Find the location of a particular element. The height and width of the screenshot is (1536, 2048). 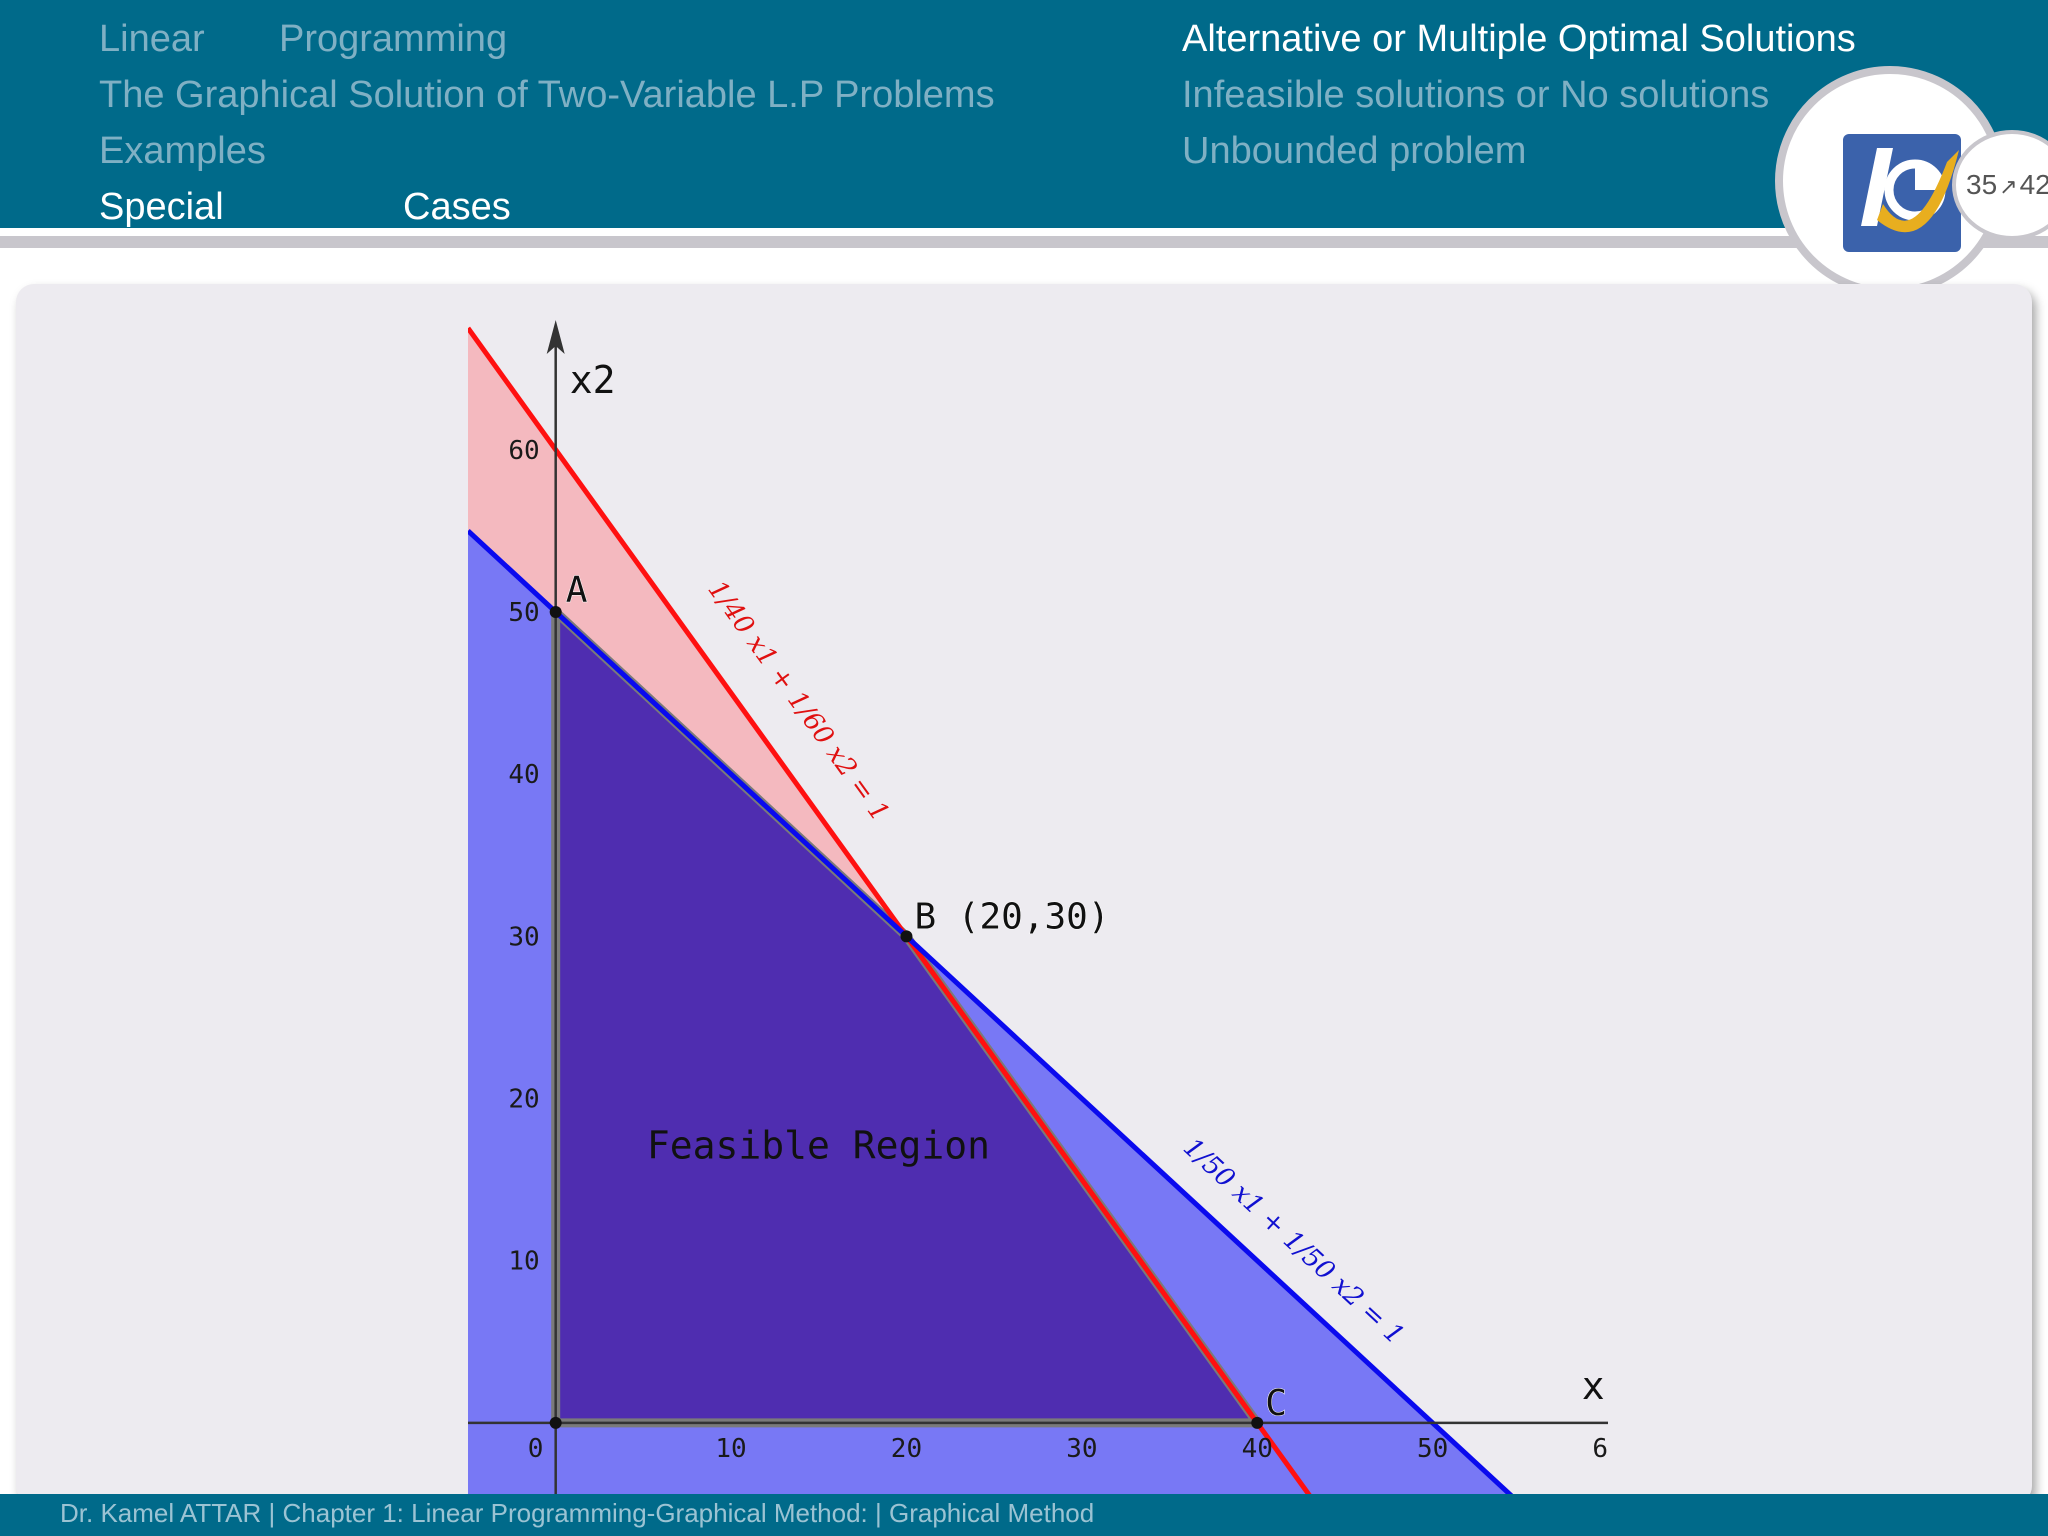

x-tick-label: 50 is located at coordinates (1432, 1449).